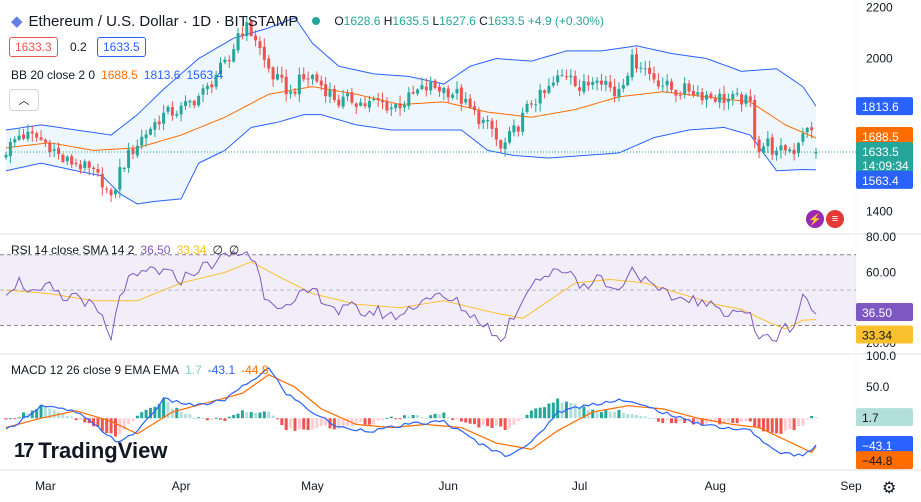 The image size is (921, 502). What do you see at coordinates (181, 486) in the screenshot?
I see `x-tick-label: Apr` at bounding box center [181, 486].